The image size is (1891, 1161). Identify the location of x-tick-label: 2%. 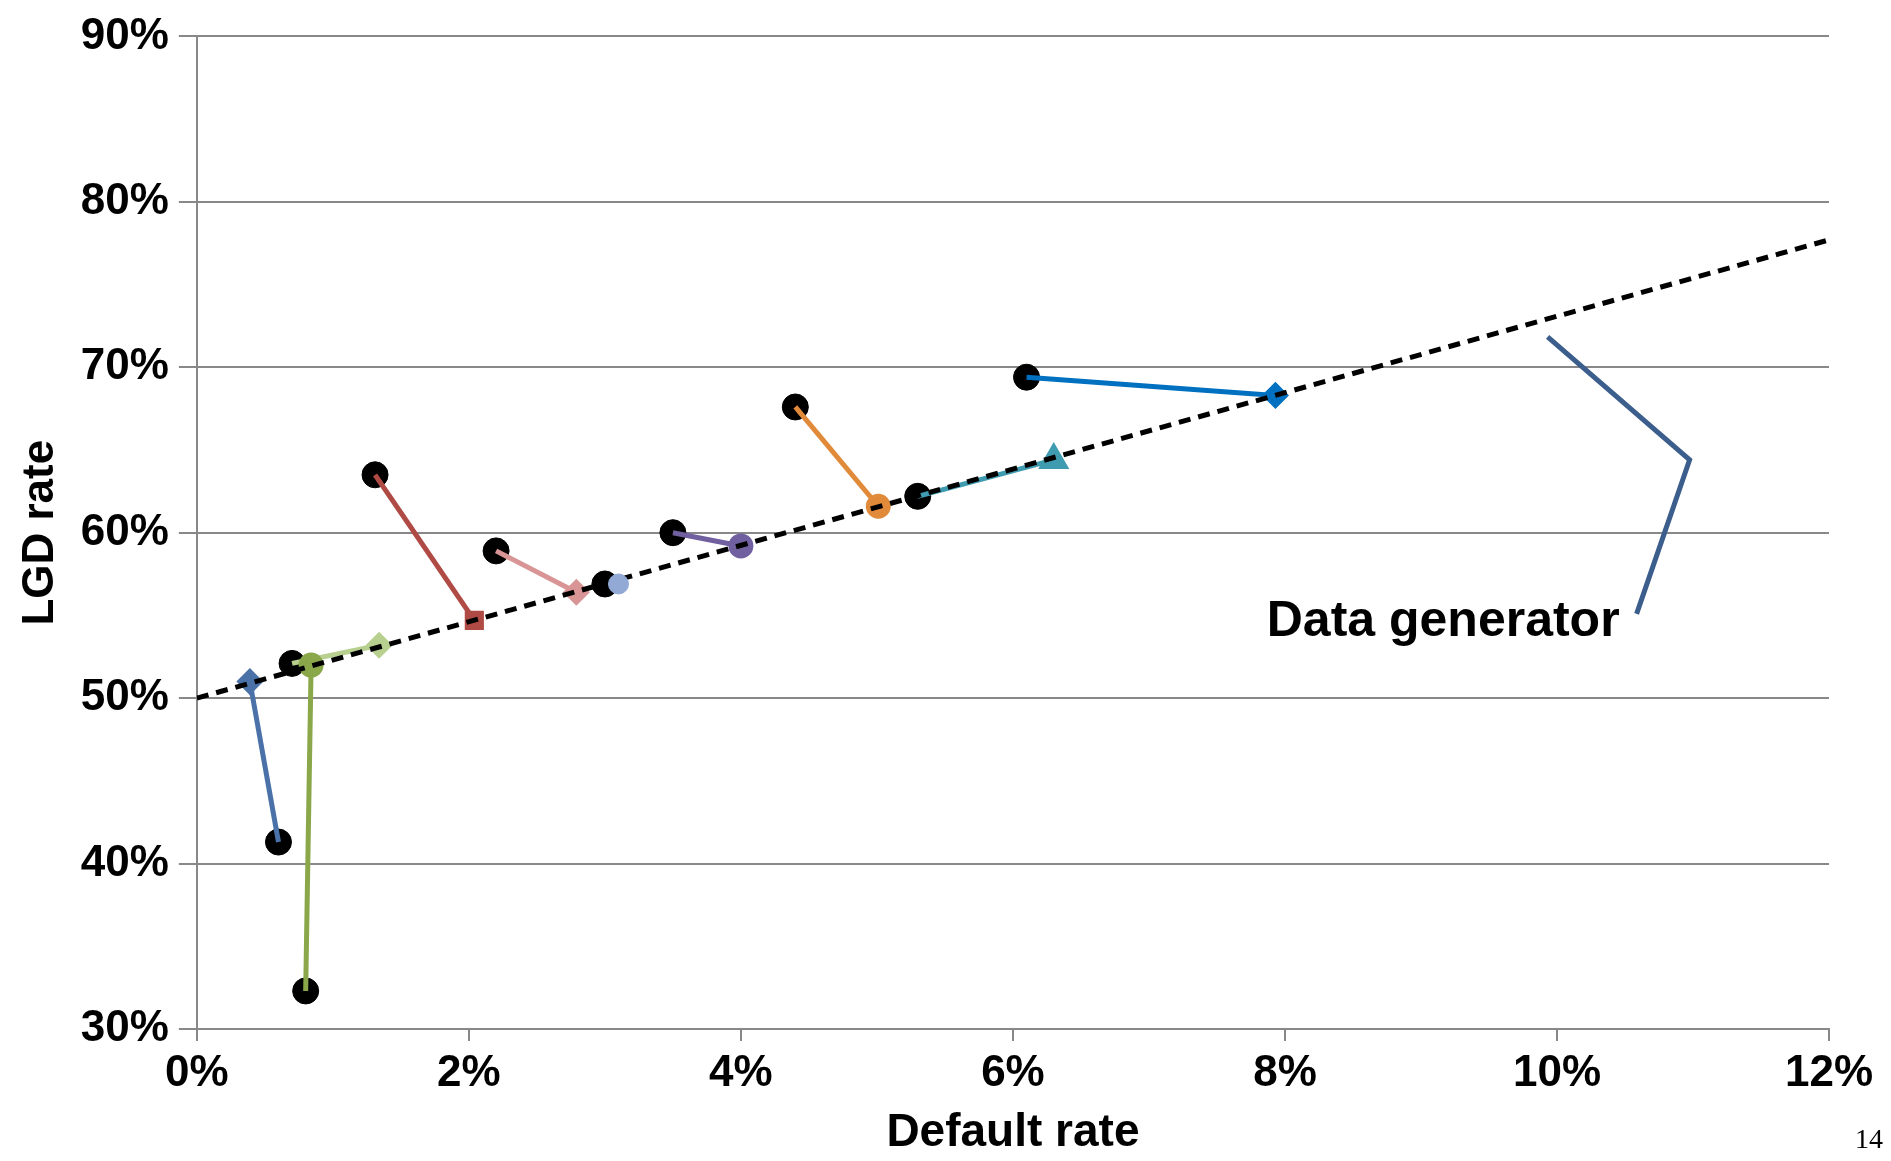
(469, 1070).